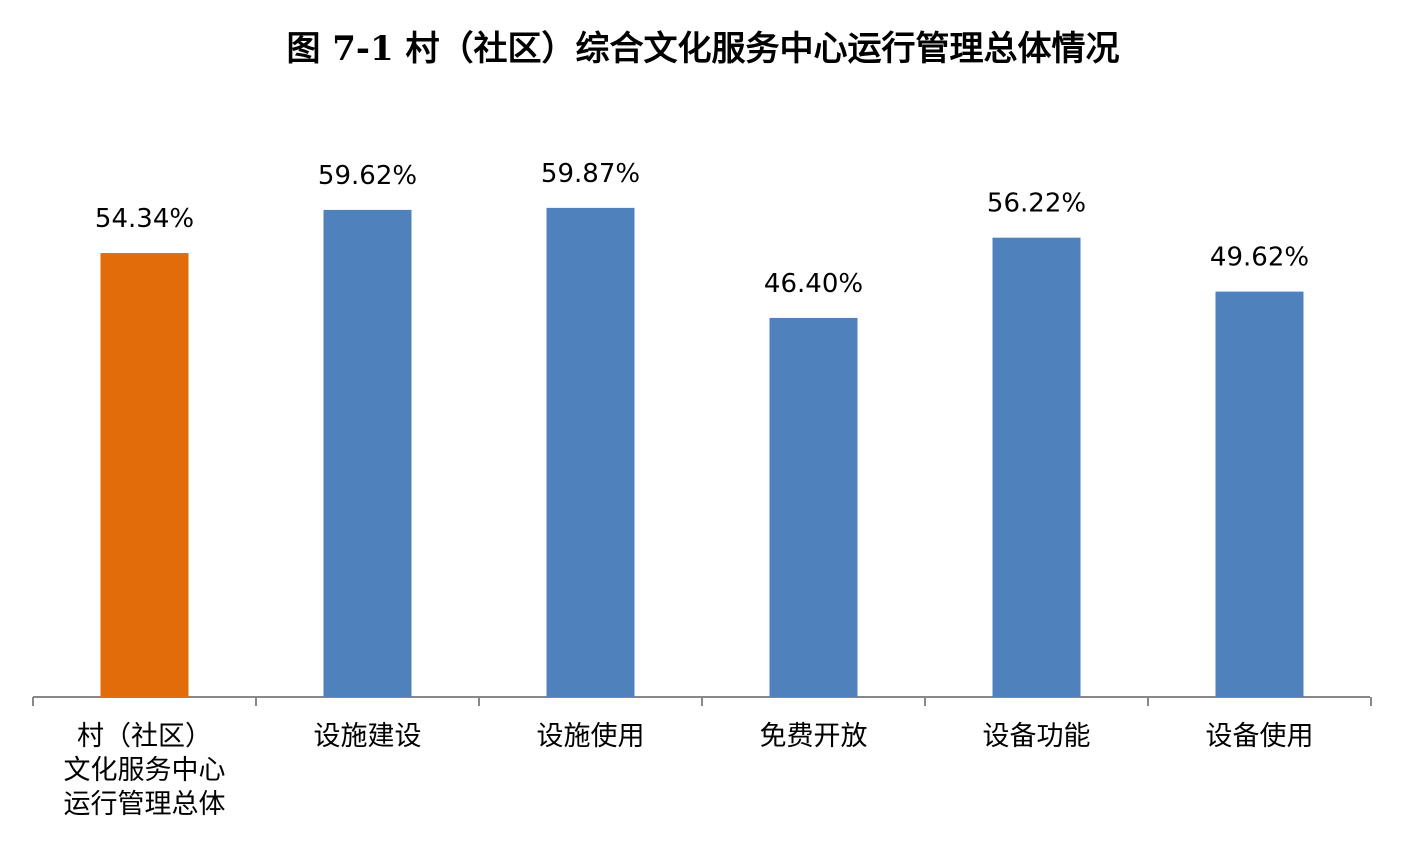  What do you see at coordinates (144, 770) in the screenshot?
I see `x-tick-label: 村（社区） 文化服务中心 运行管理总体` at bounding box center [144, 770].